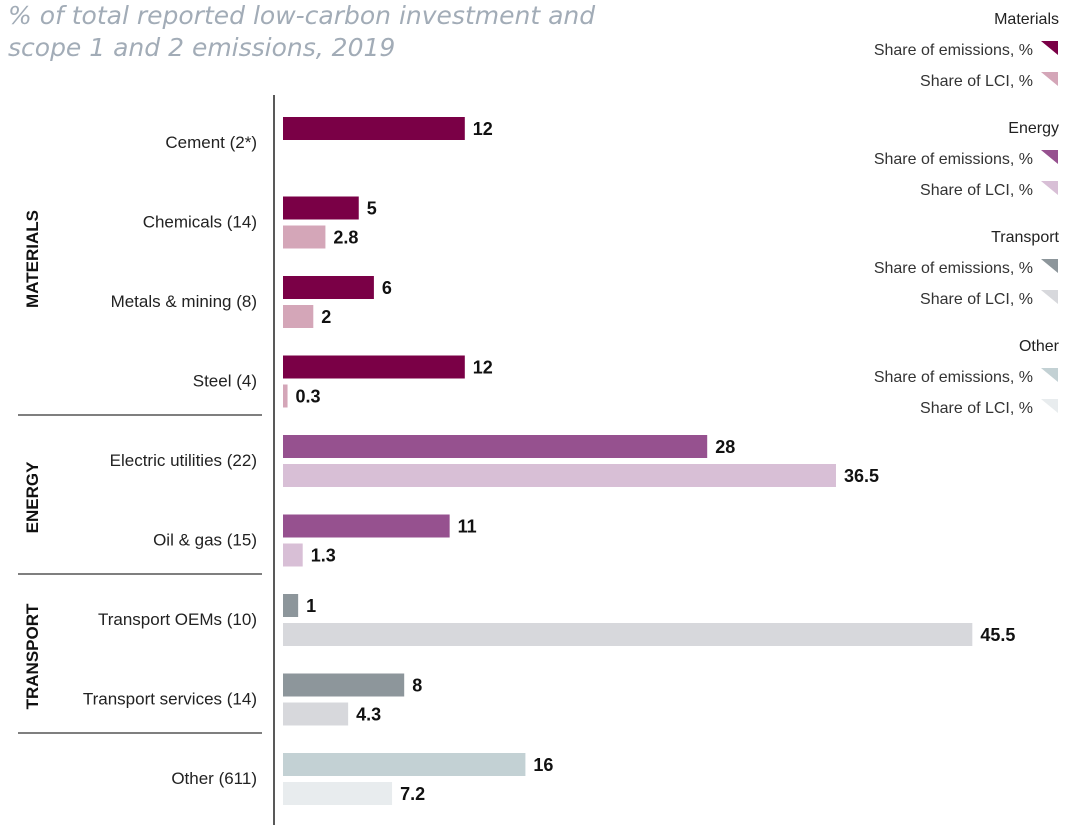 Image resolution: width=1076 pixels, height=825 pixels. What do you see at coordinates (1049, 157) in the screenshot?
I see `legend-swatch-energy-emissions` at bounding box center [1049, 157].